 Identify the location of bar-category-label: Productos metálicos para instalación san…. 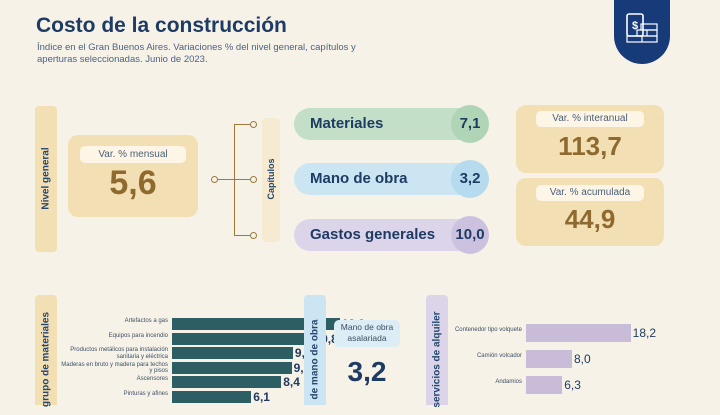
(119, 353).